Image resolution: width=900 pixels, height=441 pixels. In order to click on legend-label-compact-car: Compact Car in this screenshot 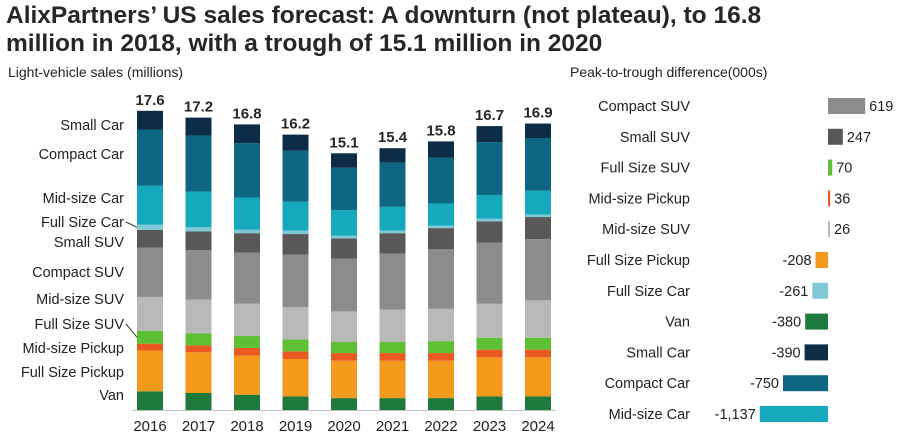, I will do `click(82, 155)`.